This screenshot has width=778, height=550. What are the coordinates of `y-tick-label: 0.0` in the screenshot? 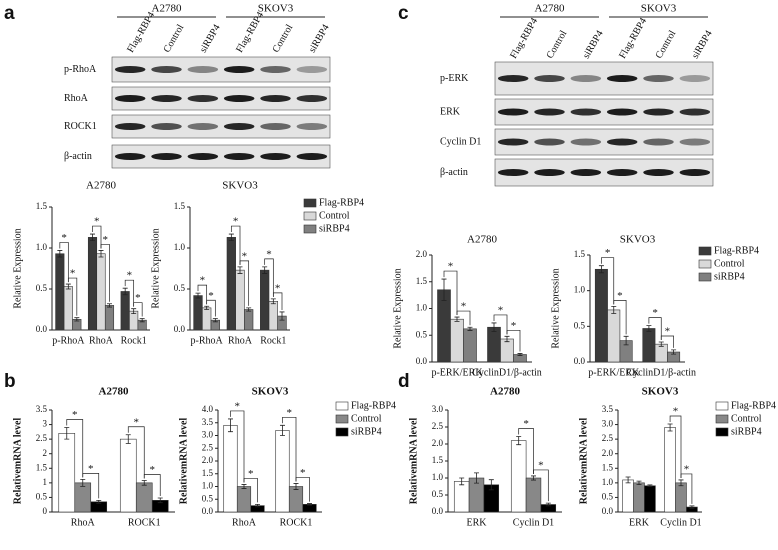 It's located at (42, 329).